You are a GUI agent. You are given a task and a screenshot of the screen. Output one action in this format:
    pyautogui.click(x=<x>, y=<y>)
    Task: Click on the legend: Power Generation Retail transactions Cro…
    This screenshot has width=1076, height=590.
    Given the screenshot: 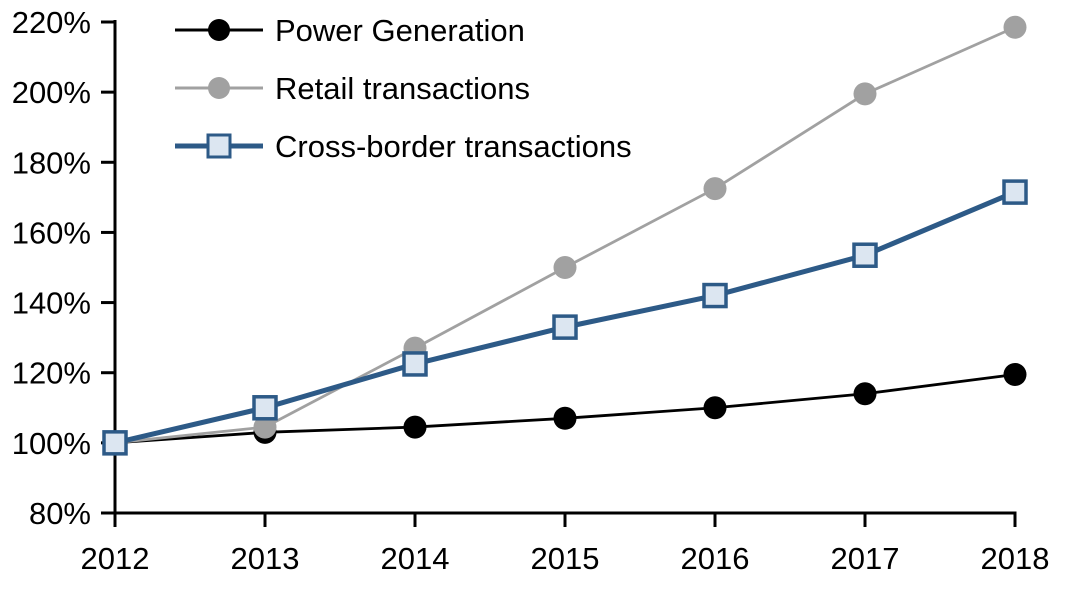 What is the action you would take?
    pyautogui.click(x=403, y=88)
    